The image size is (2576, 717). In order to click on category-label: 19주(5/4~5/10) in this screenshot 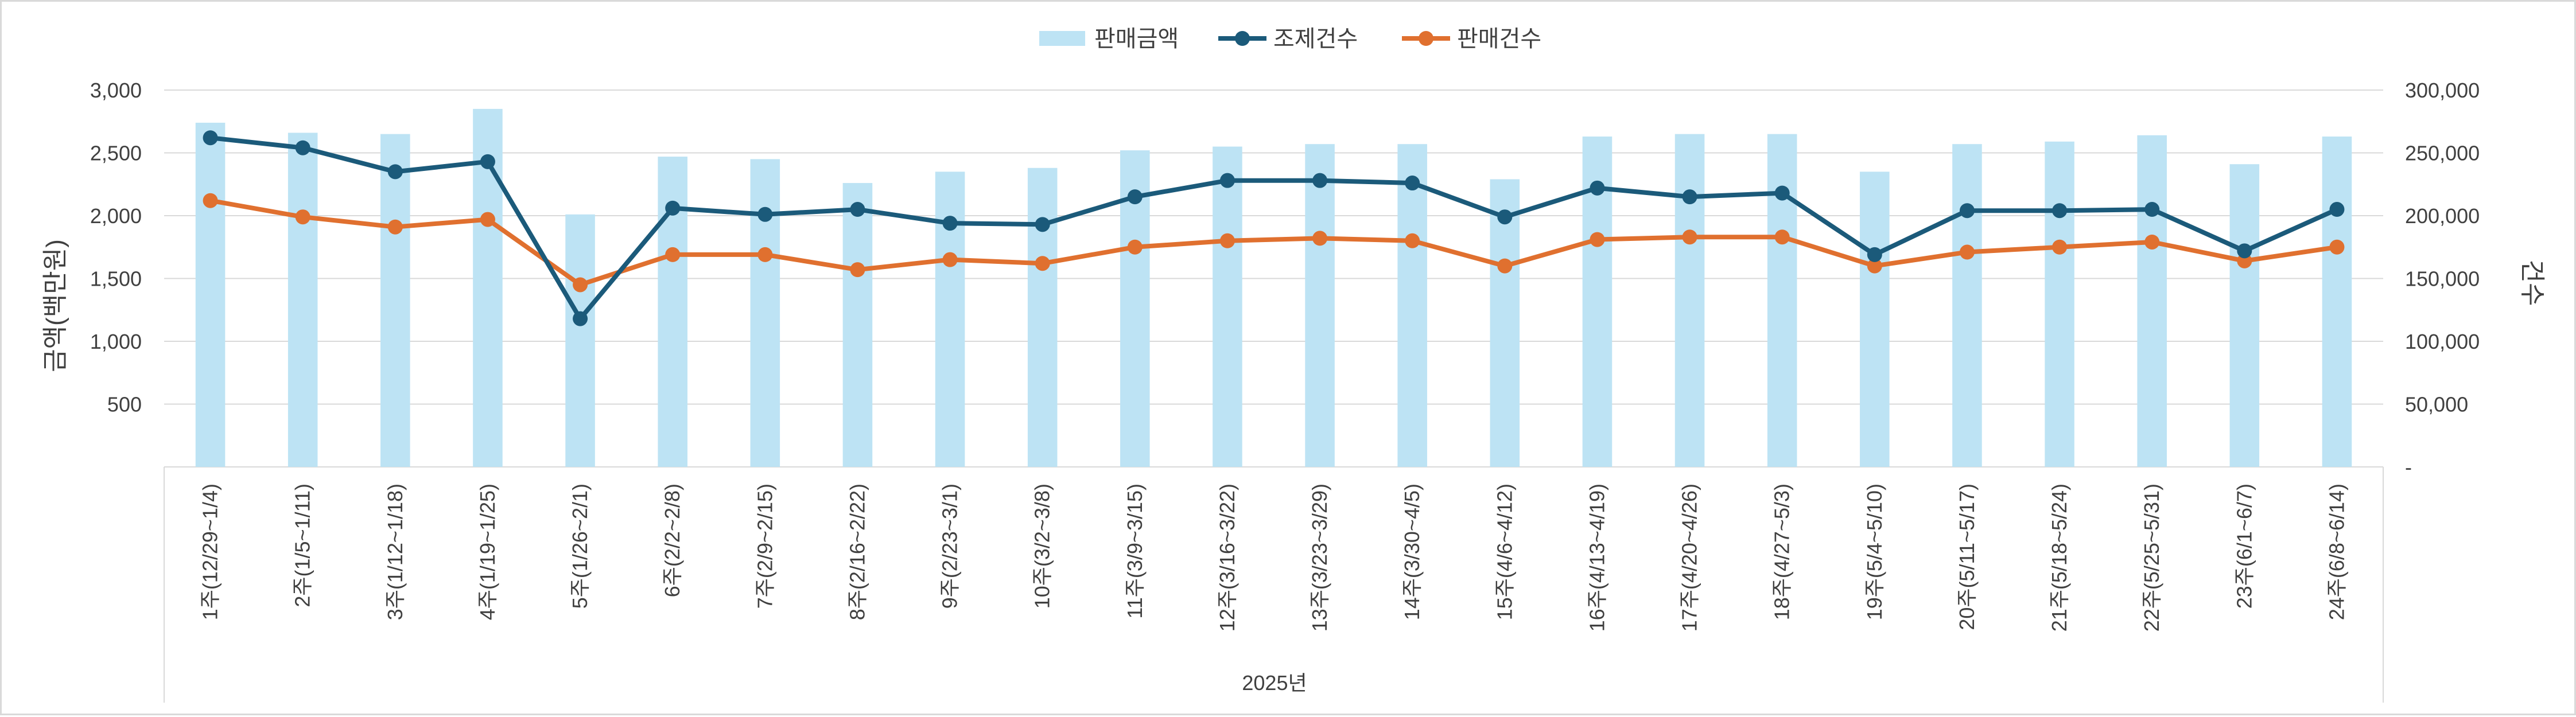, I will do `click(1874, 552)`.